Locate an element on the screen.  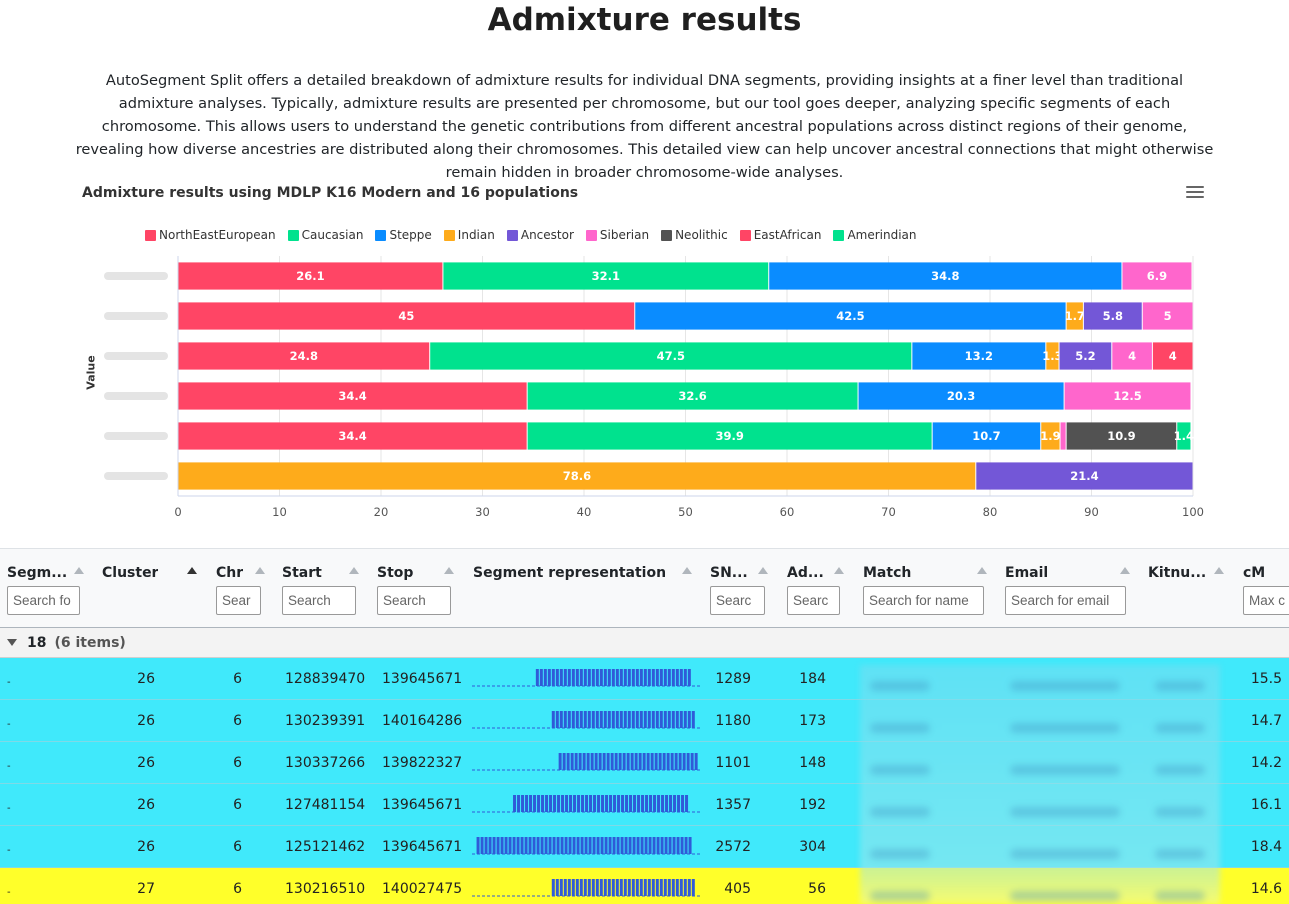
legend-swatch is located at coordinates (293, 235).